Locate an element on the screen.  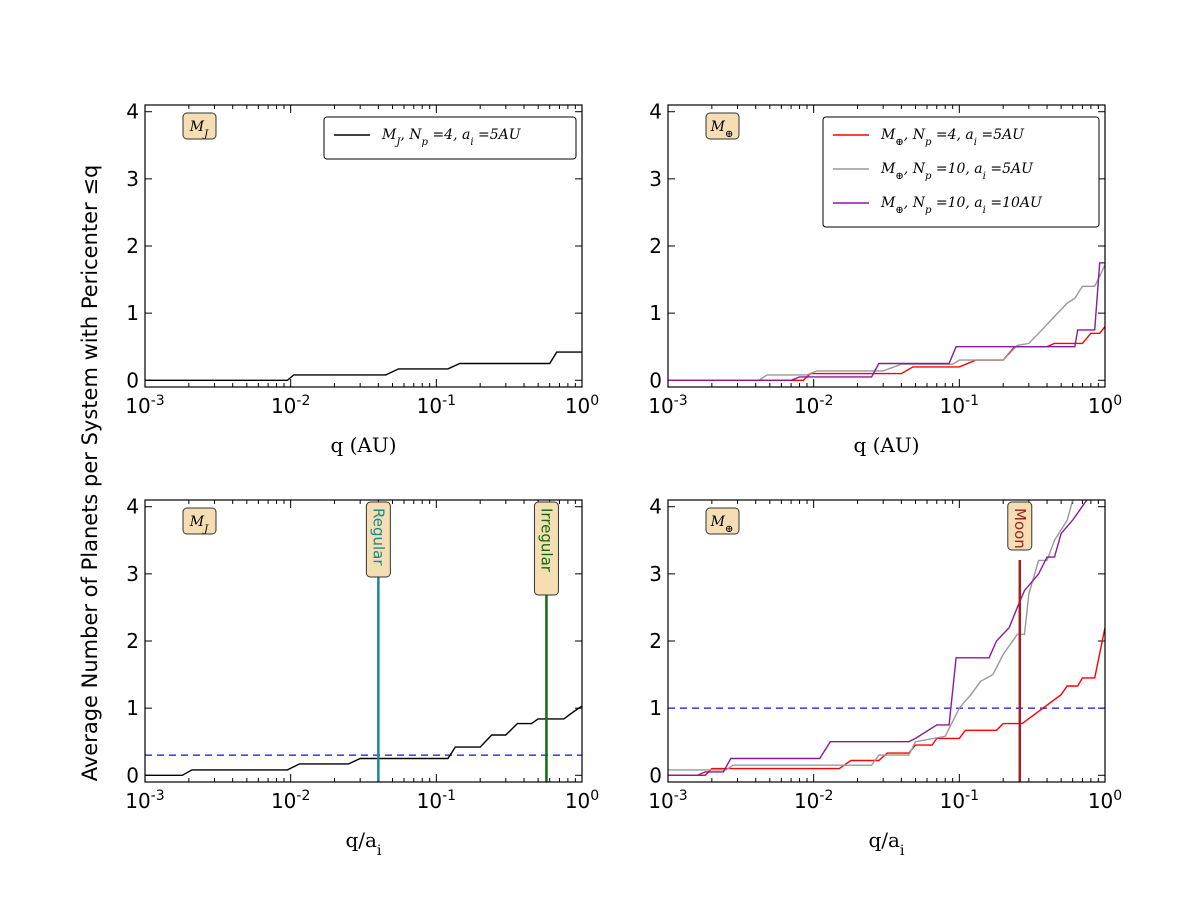
legend-entry: MJ, Np =4, ai =5AU is located at coordinates (451, 137).